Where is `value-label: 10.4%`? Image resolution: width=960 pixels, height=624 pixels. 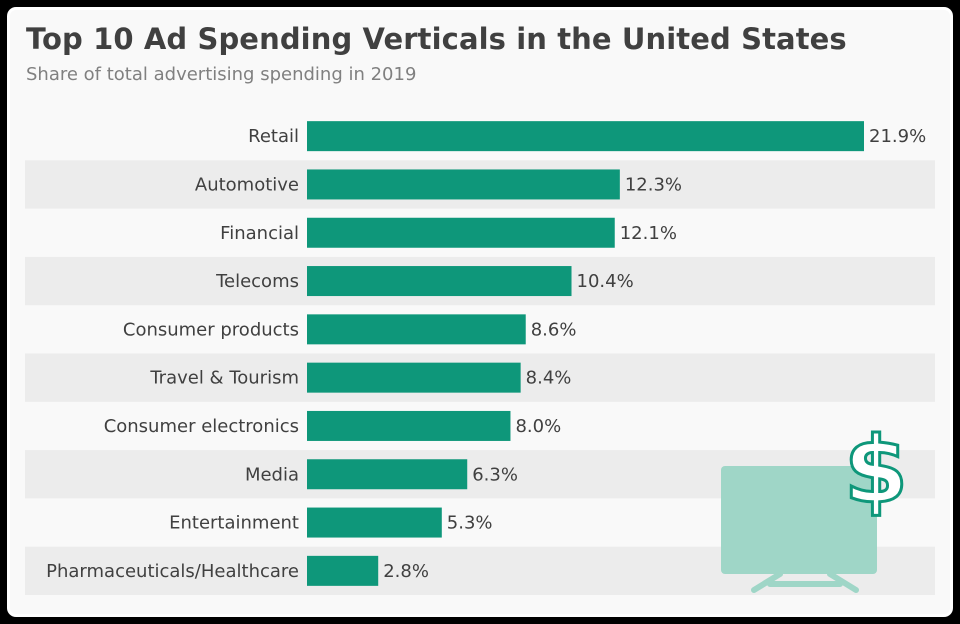
value-label: 10.4% is located at coordinates (605, 281).